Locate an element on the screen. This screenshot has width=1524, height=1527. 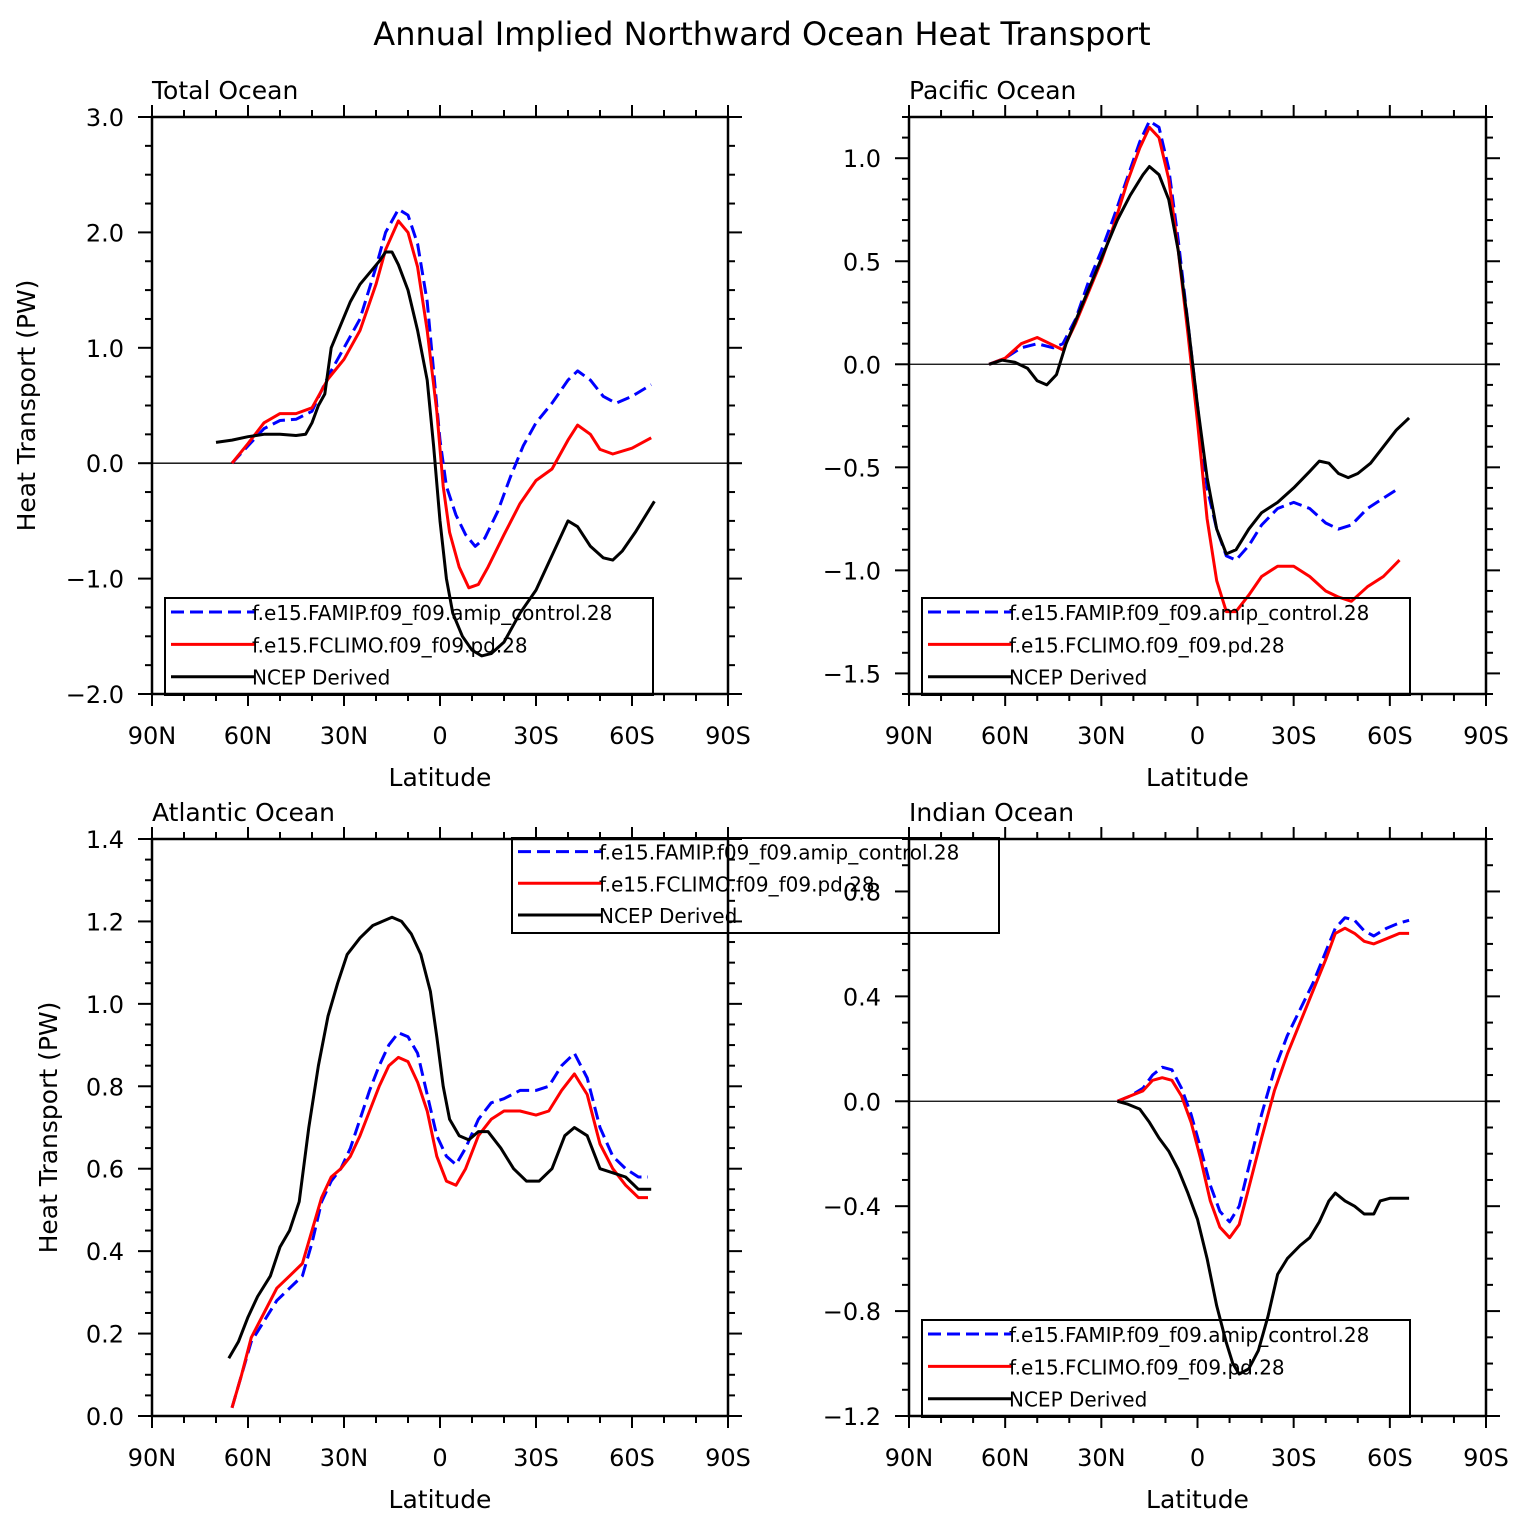
y-tick-label: 3.0 is located at coordinates (105, 118).